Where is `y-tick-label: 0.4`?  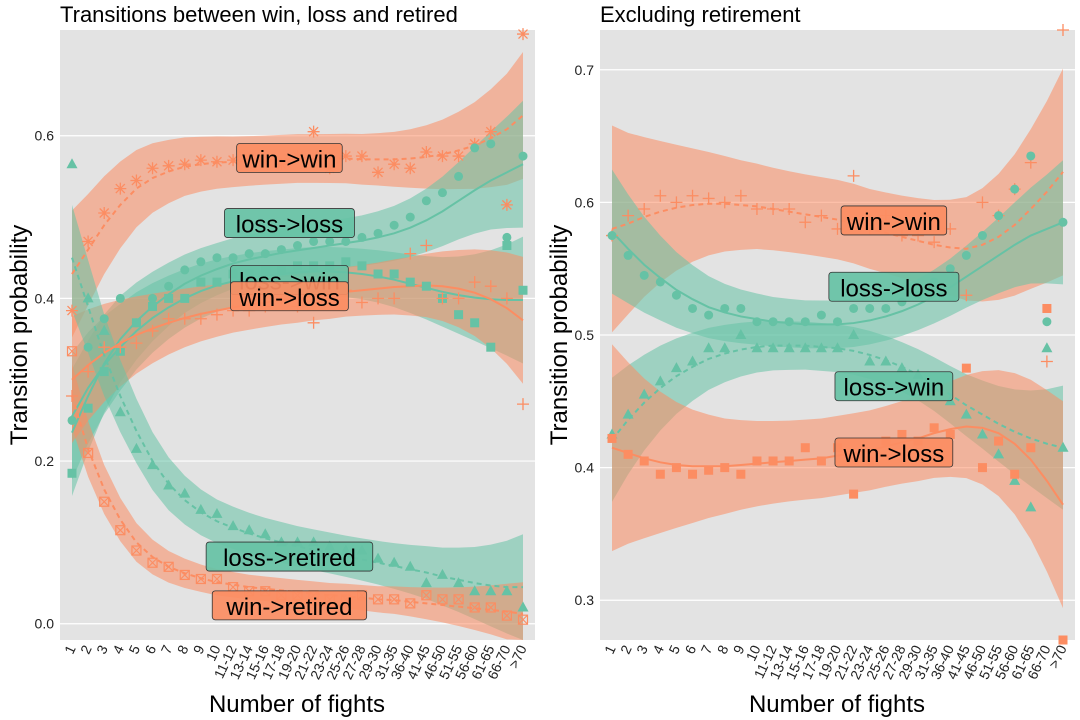
y-tick-label: 0.4 is located at coordinates (585, 468).